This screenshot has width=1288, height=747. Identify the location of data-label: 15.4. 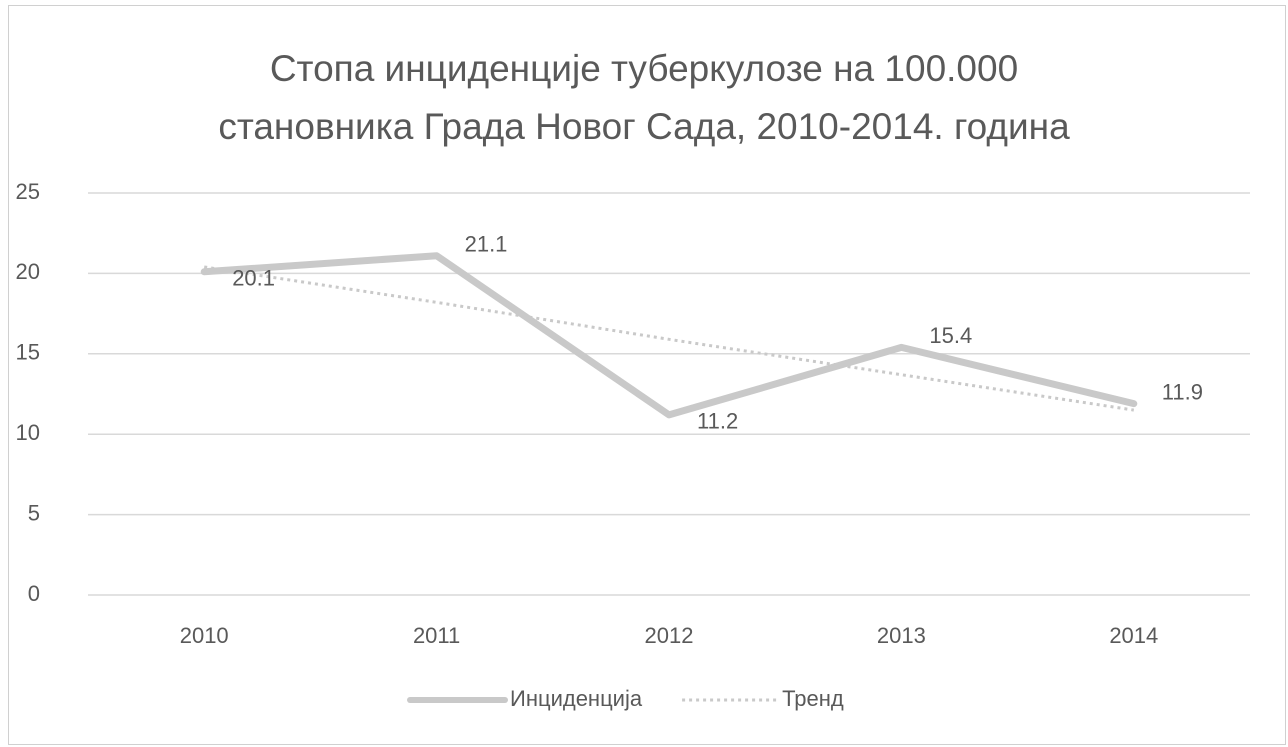
(950, 335).